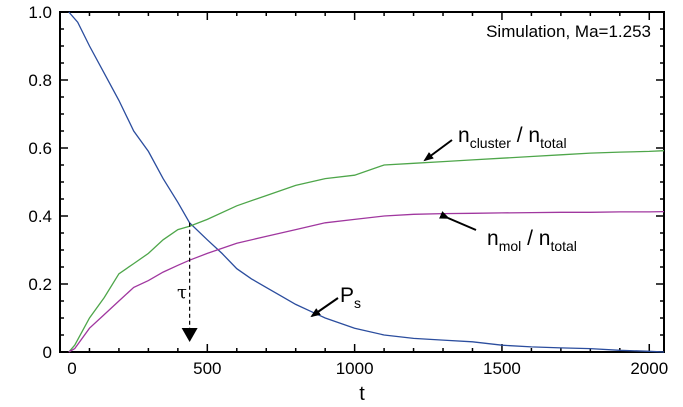  What do you see at coordinates (438, 150) in the screenshot?
I see `cluster-label-arrow` at bounding box center [438, 150].